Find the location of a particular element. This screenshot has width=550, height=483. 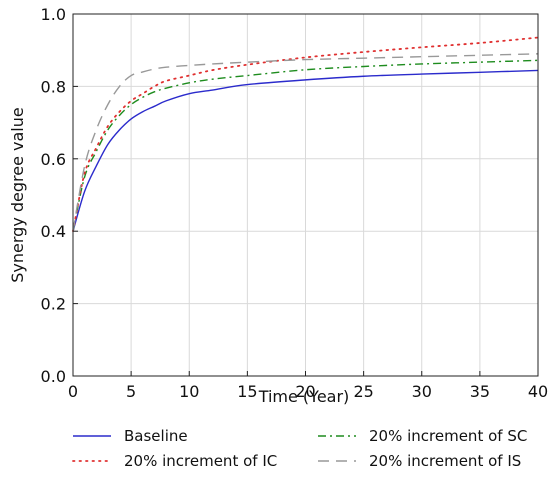

legend-label-0: Baseline is located at coordinates (156, 436).